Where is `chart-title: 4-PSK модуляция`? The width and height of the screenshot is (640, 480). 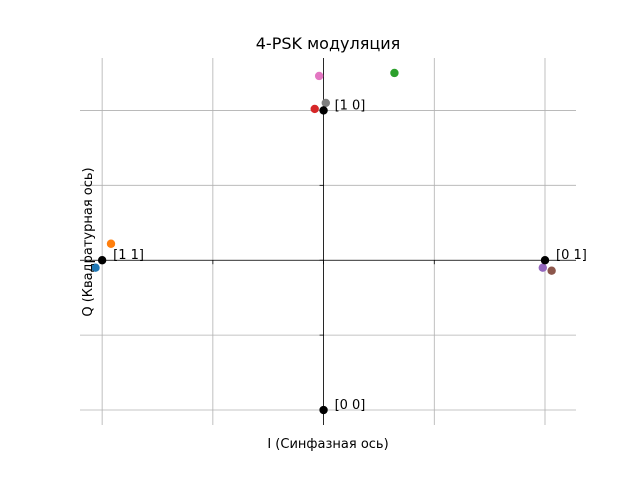 chart-title: 4-PSK модуляция is located at coordinates (328, 43).